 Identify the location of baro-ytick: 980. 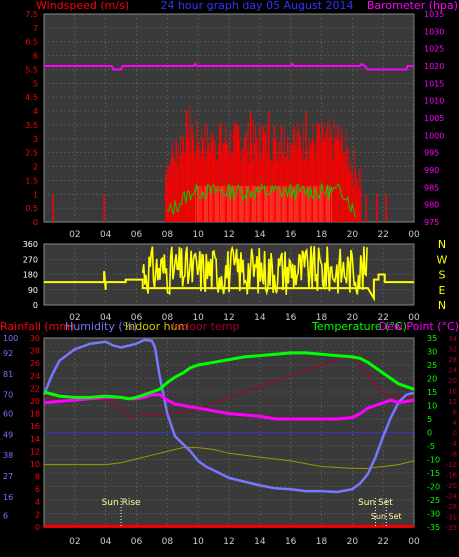
(431, 205).